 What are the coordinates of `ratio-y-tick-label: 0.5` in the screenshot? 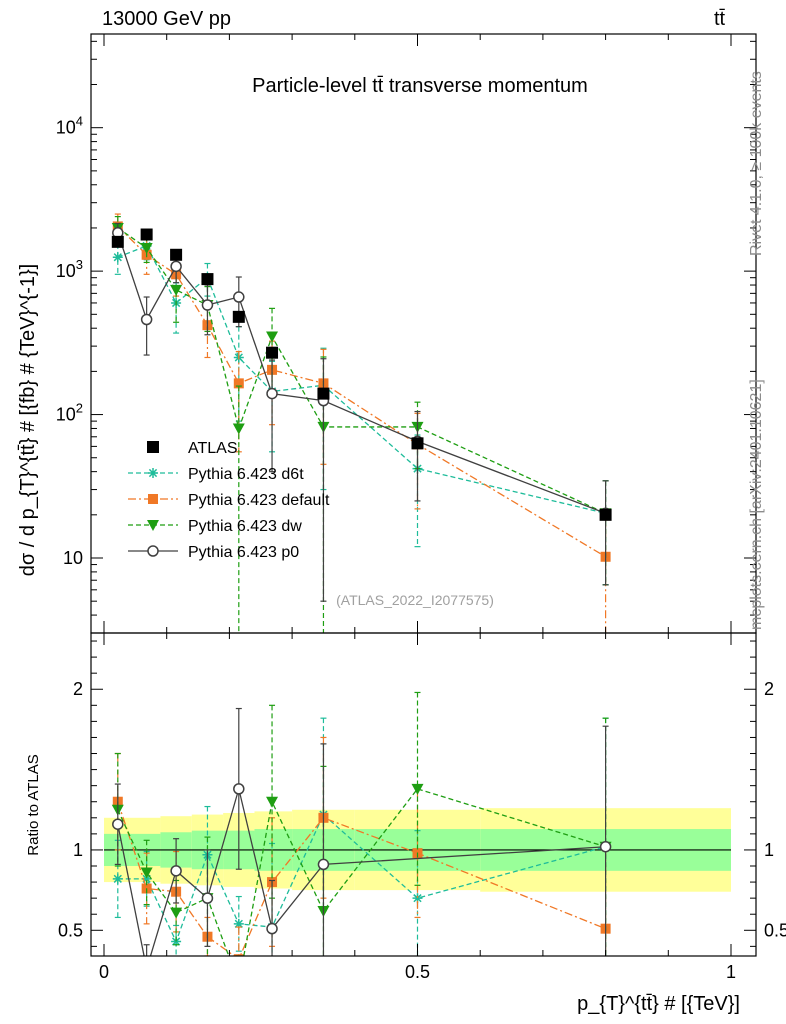 It's located at (70, 930).